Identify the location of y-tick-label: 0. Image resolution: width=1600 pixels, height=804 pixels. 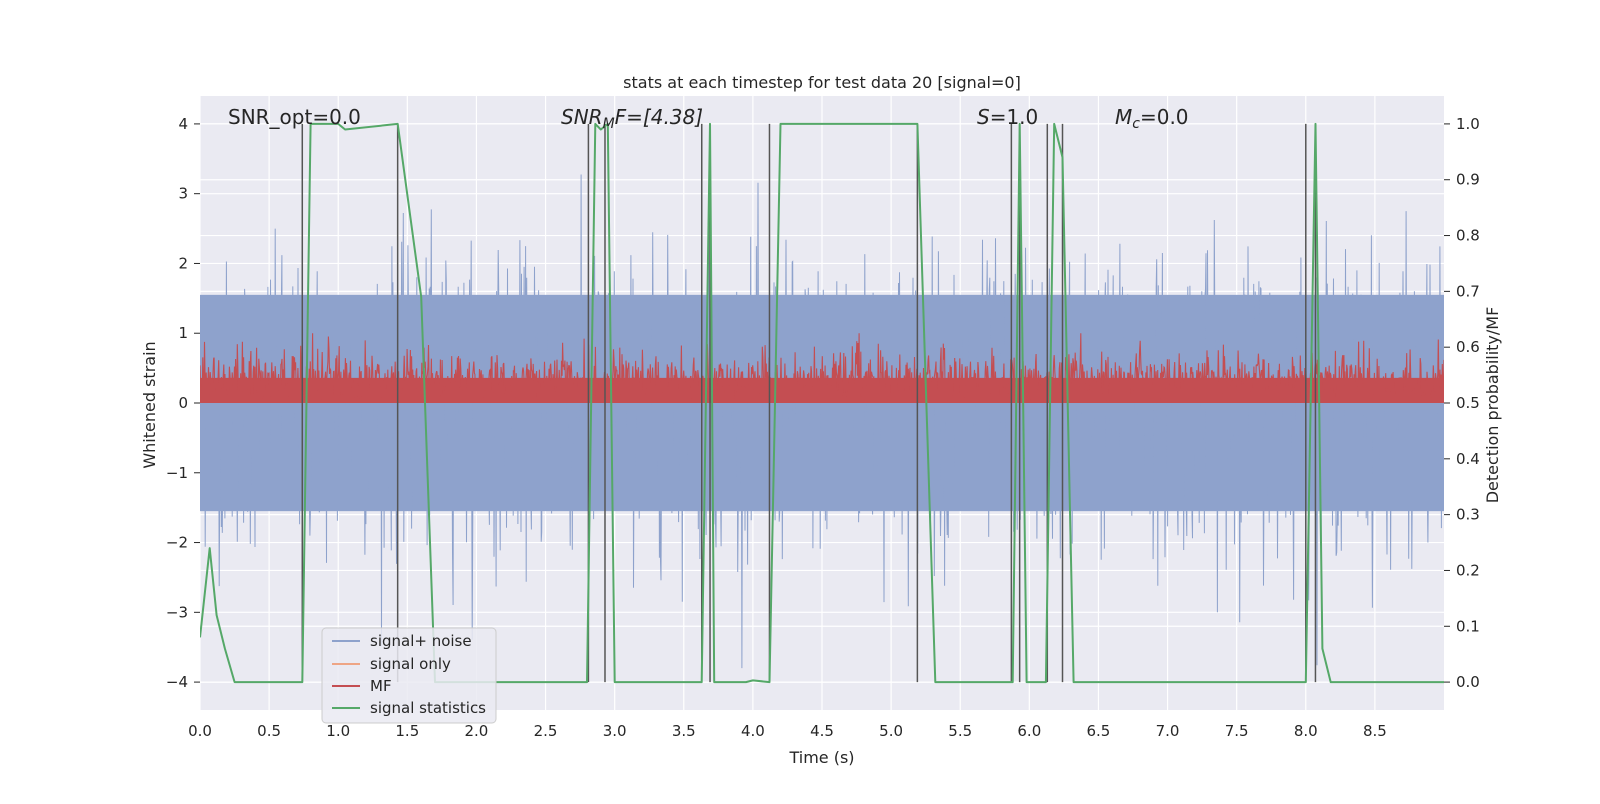
(183, 403).